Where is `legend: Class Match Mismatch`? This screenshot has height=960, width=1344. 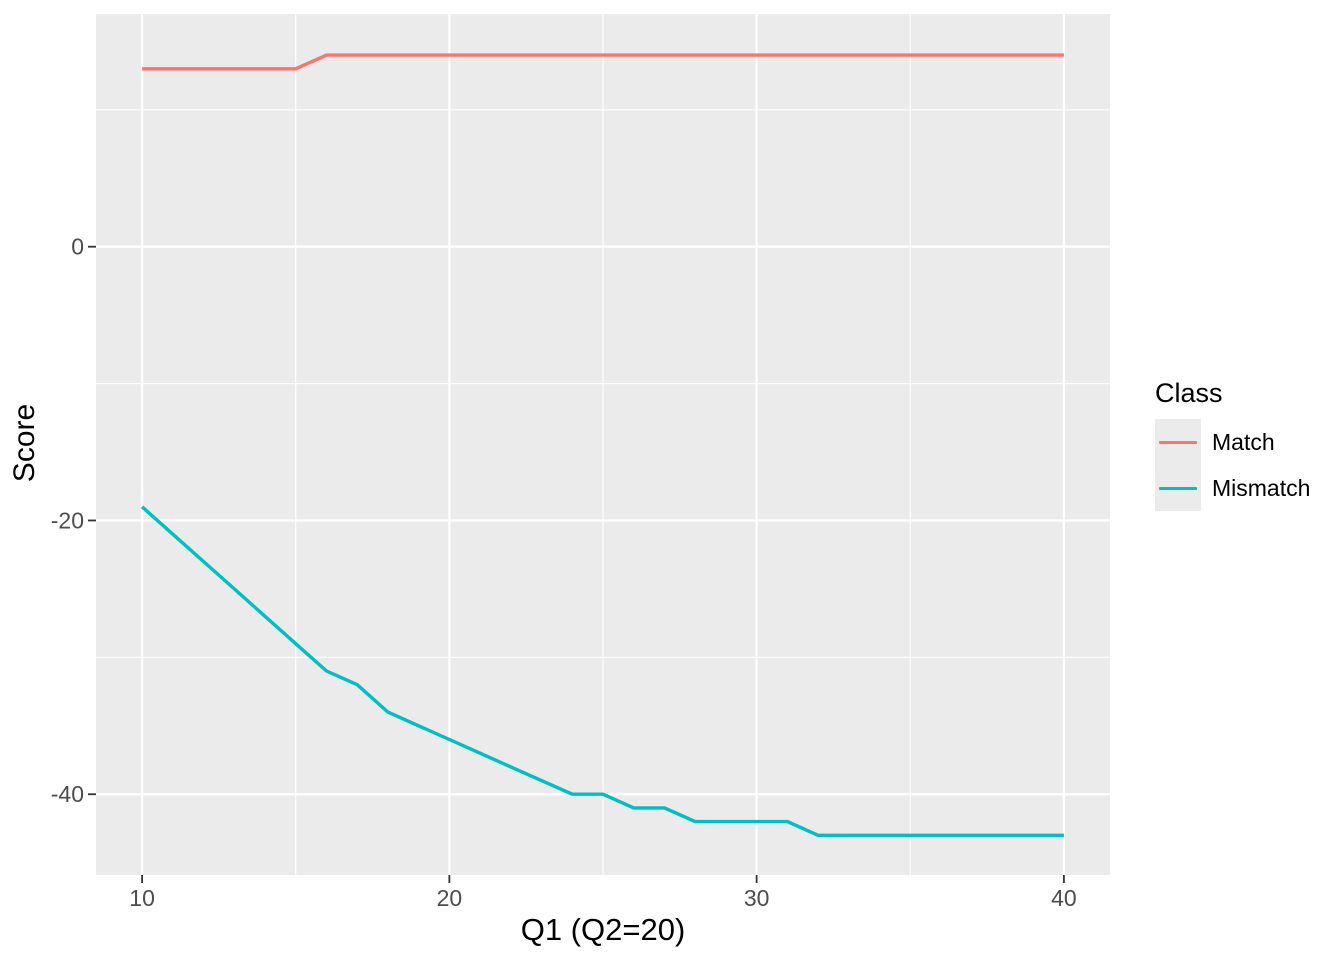 legend: Class Match Mismatch is located at coordinates (1233, 444).